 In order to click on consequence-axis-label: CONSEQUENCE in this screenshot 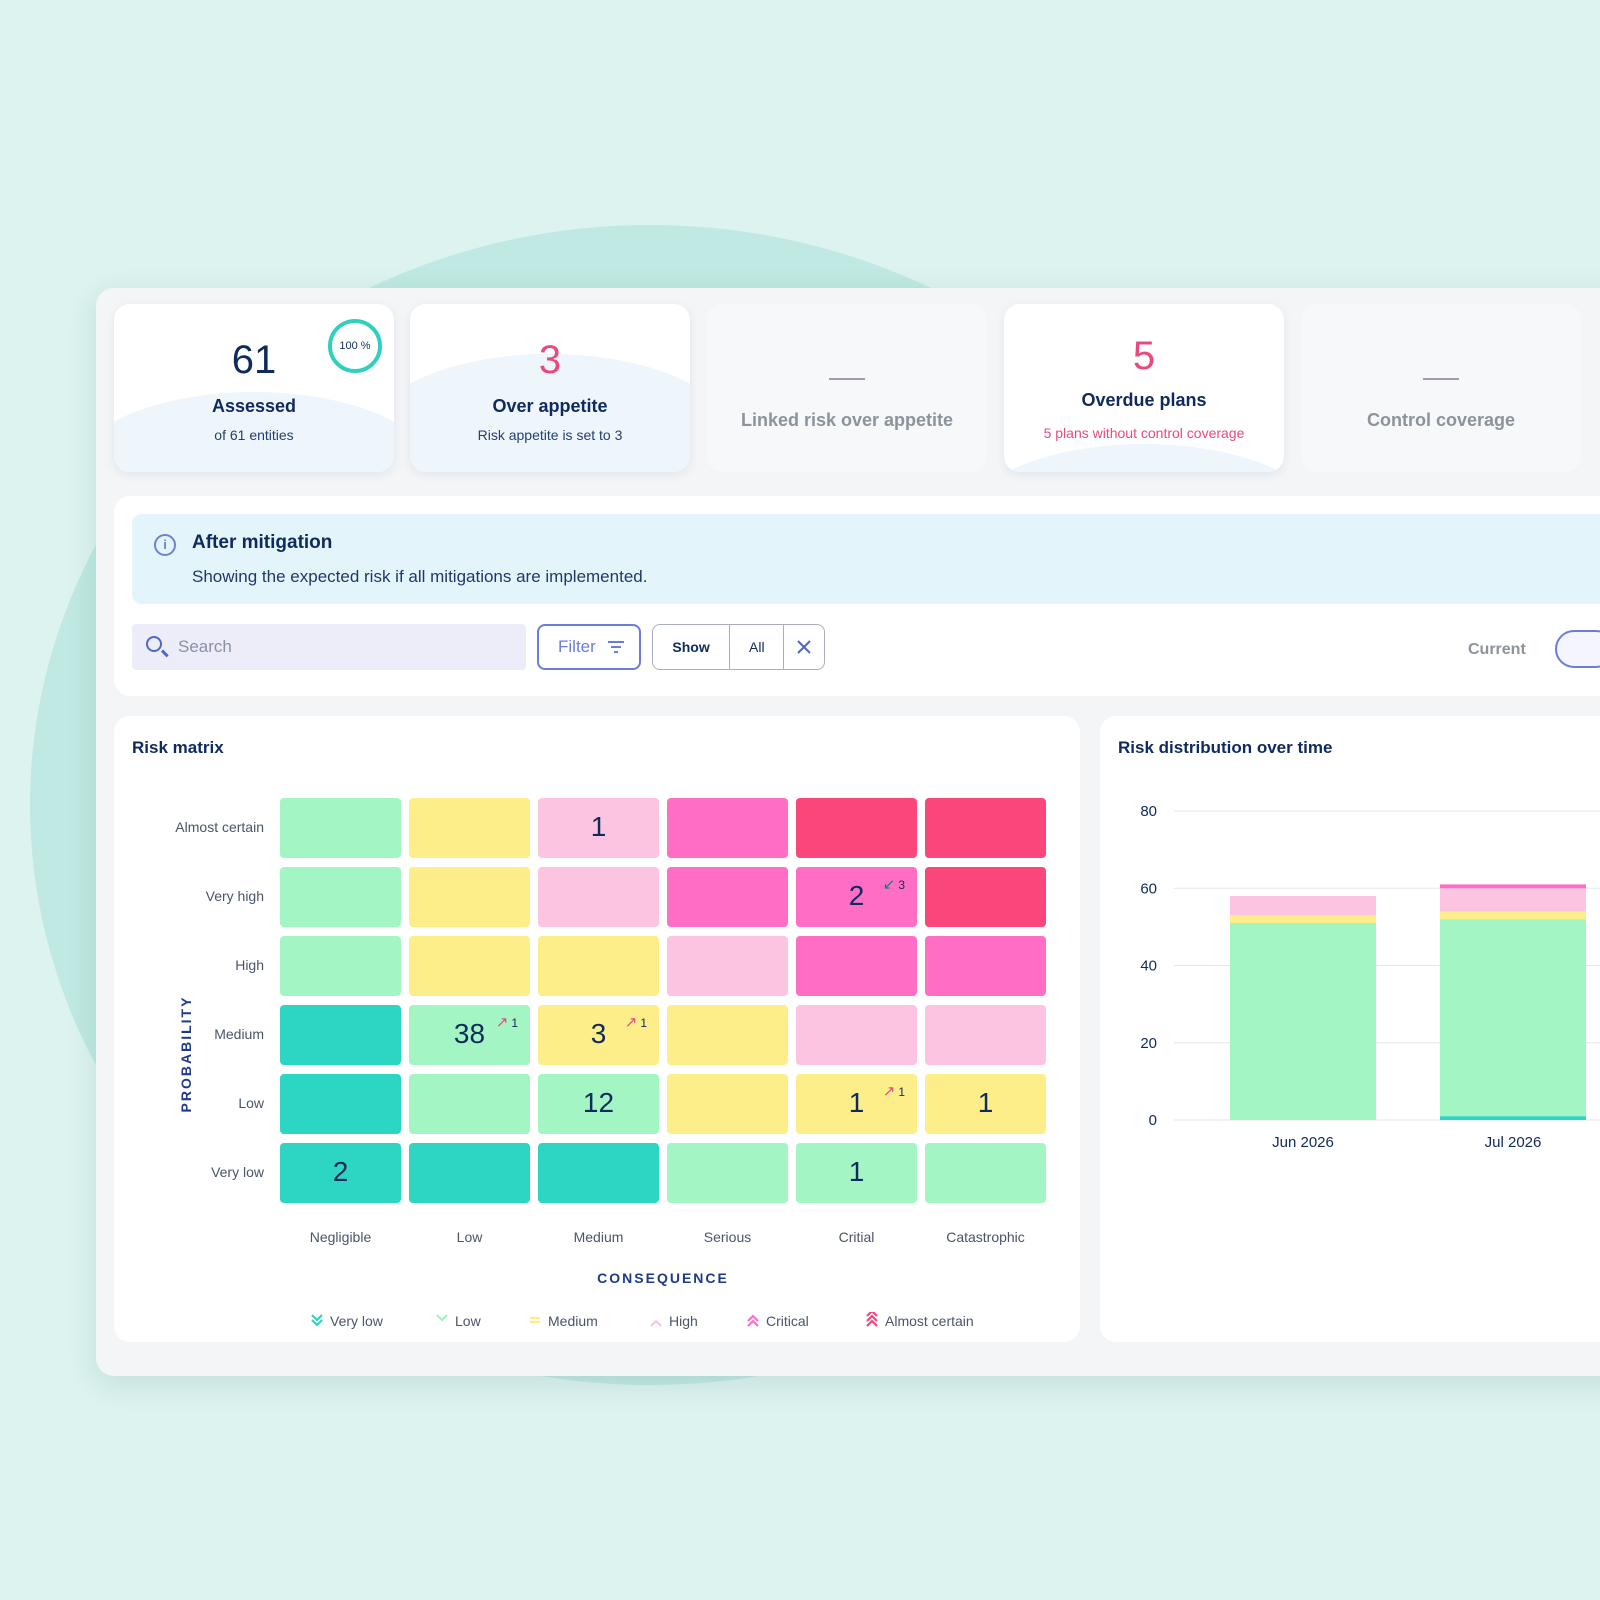, I will do `click(663, 1278)`.